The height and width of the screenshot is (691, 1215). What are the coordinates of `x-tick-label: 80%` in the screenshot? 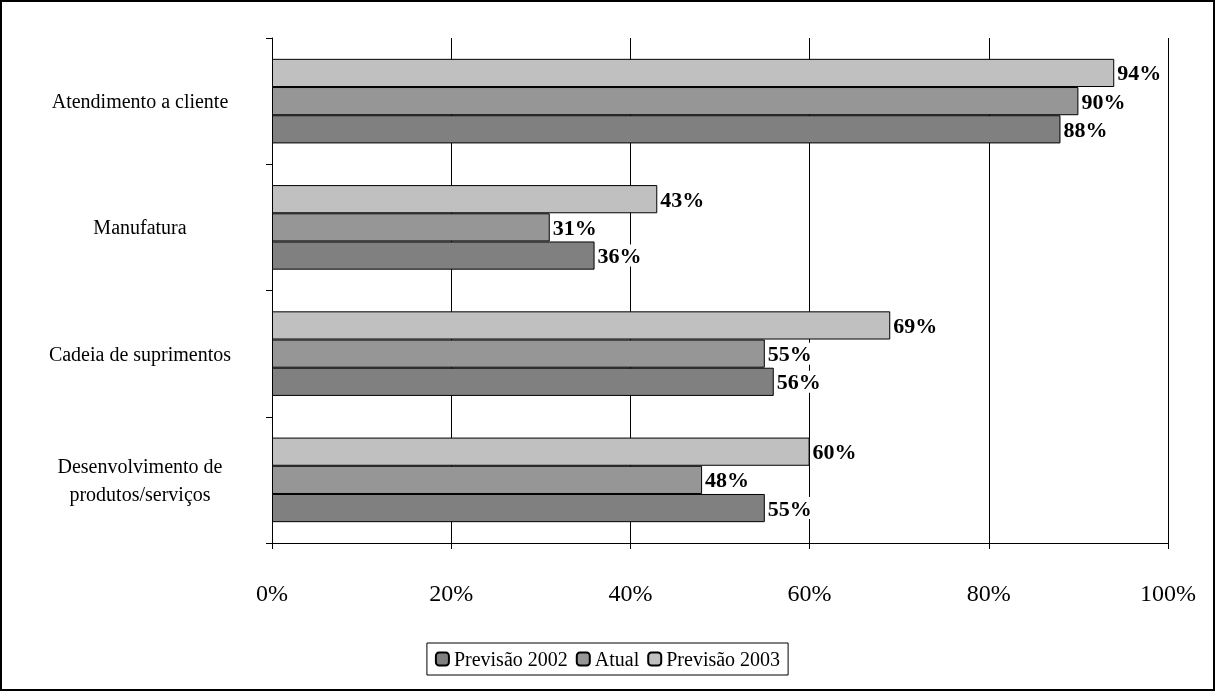 It's located at (988, 593).